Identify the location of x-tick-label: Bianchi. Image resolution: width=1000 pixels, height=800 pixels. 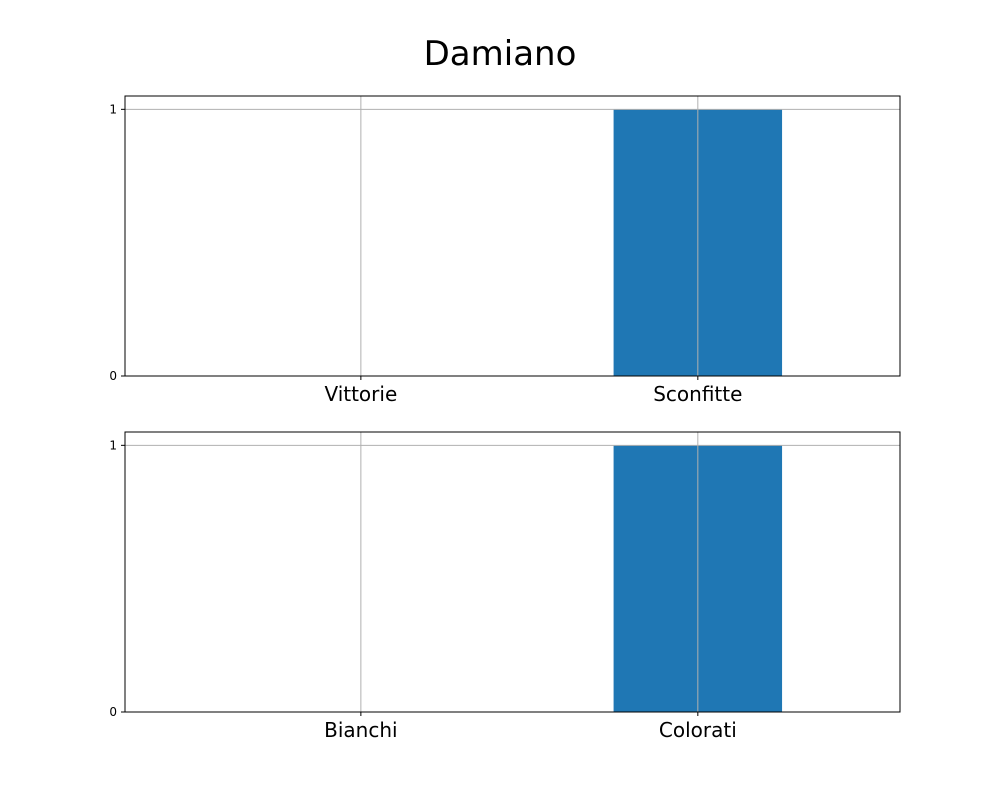
(360, 730).